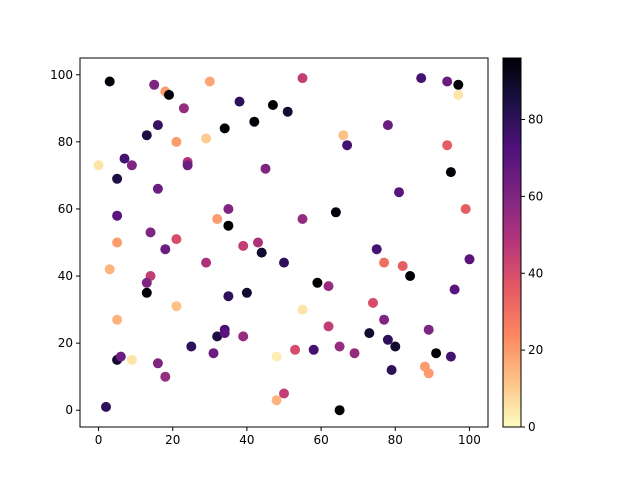  What do you see at coordinates (65, 209) in the screenshot?
I see `y-tick-label: 60` at bounding box center [65, 209].